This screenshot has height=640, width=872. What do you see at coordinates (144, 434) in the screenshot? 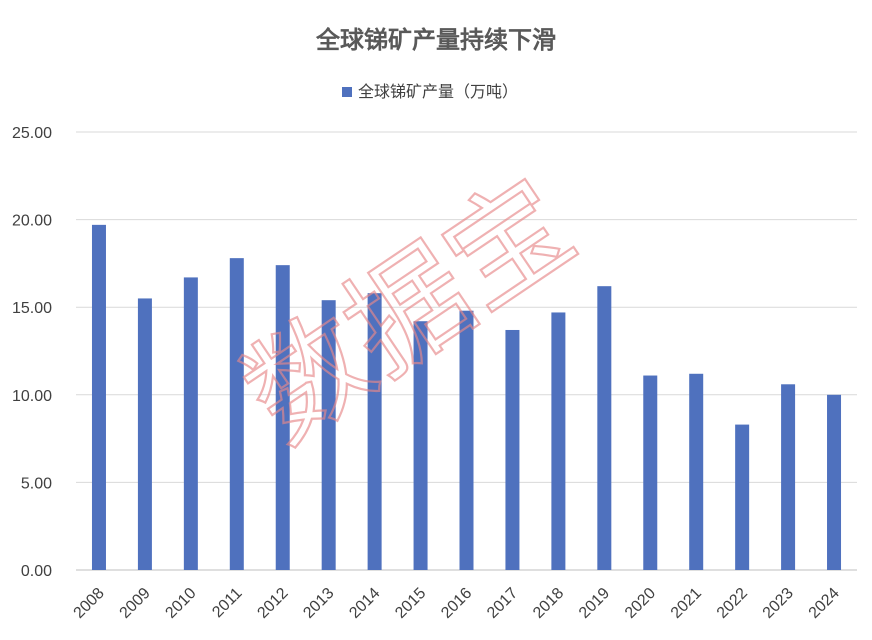
I see `bar-2009` at bounding box center [144, 434].